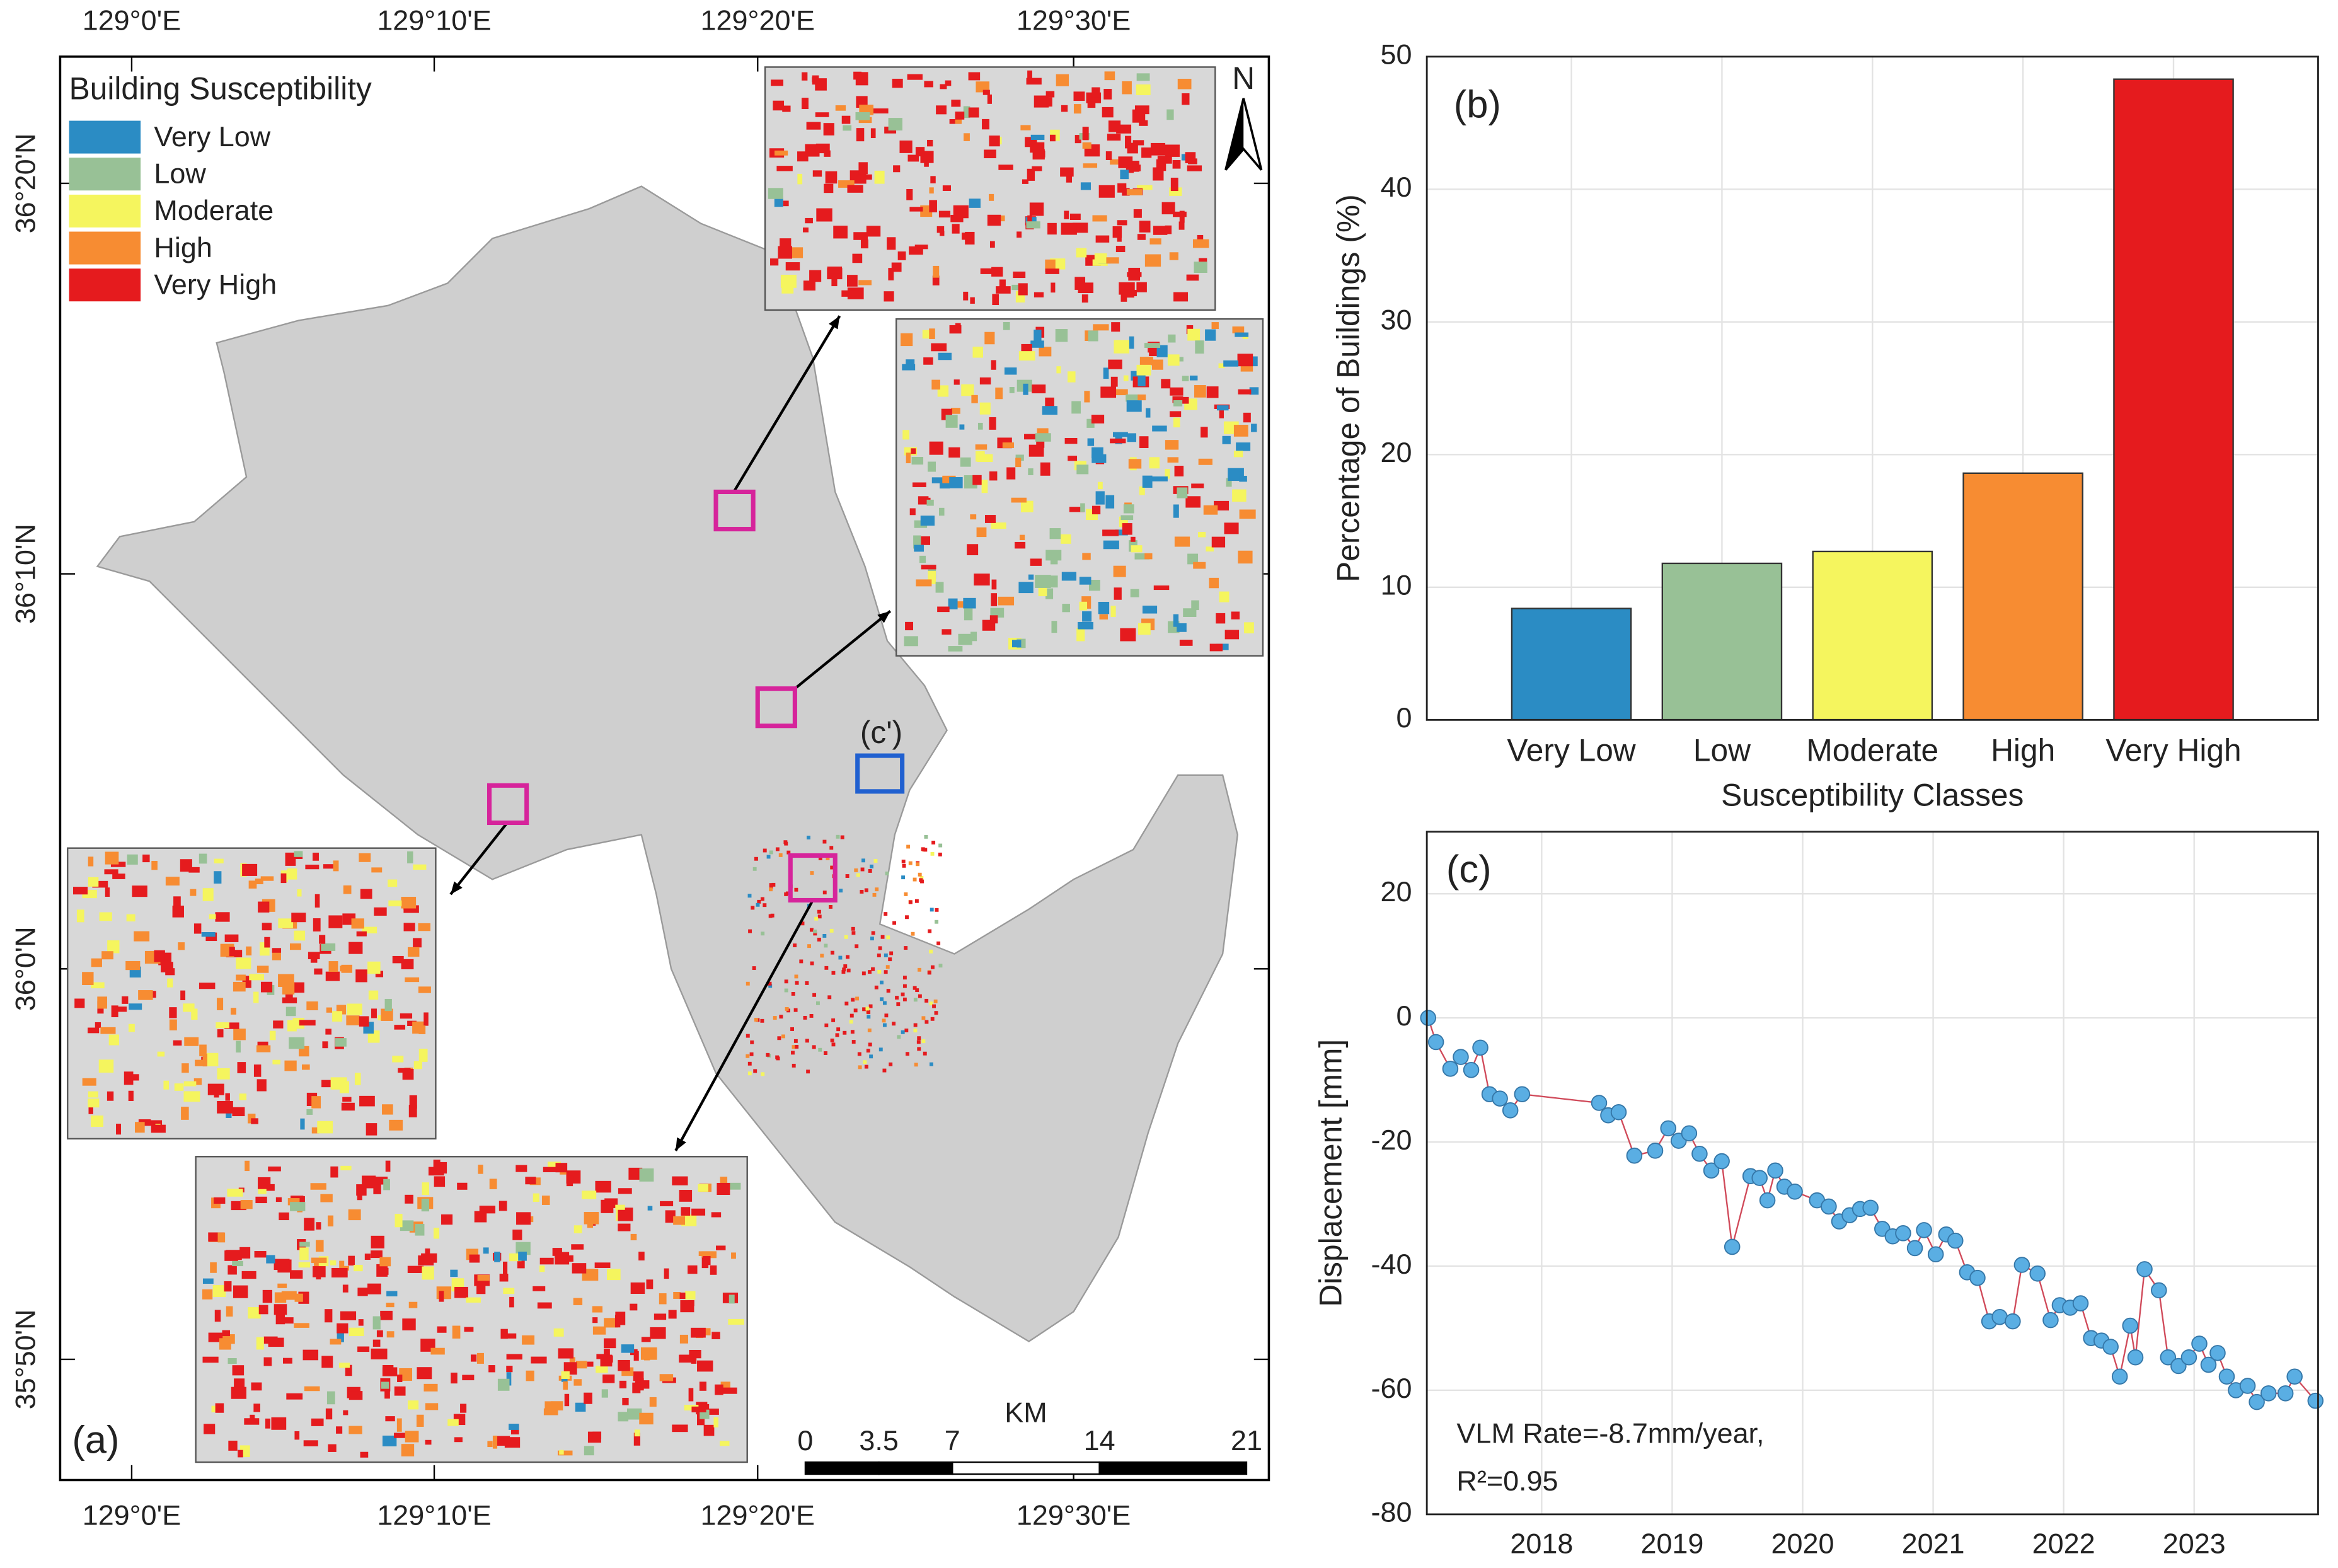 The image size is (2338, 1568). What do you see at coordinates (183, 247) in the screenshot?
I see `legend-label: High` at bounding box center [183, 247].